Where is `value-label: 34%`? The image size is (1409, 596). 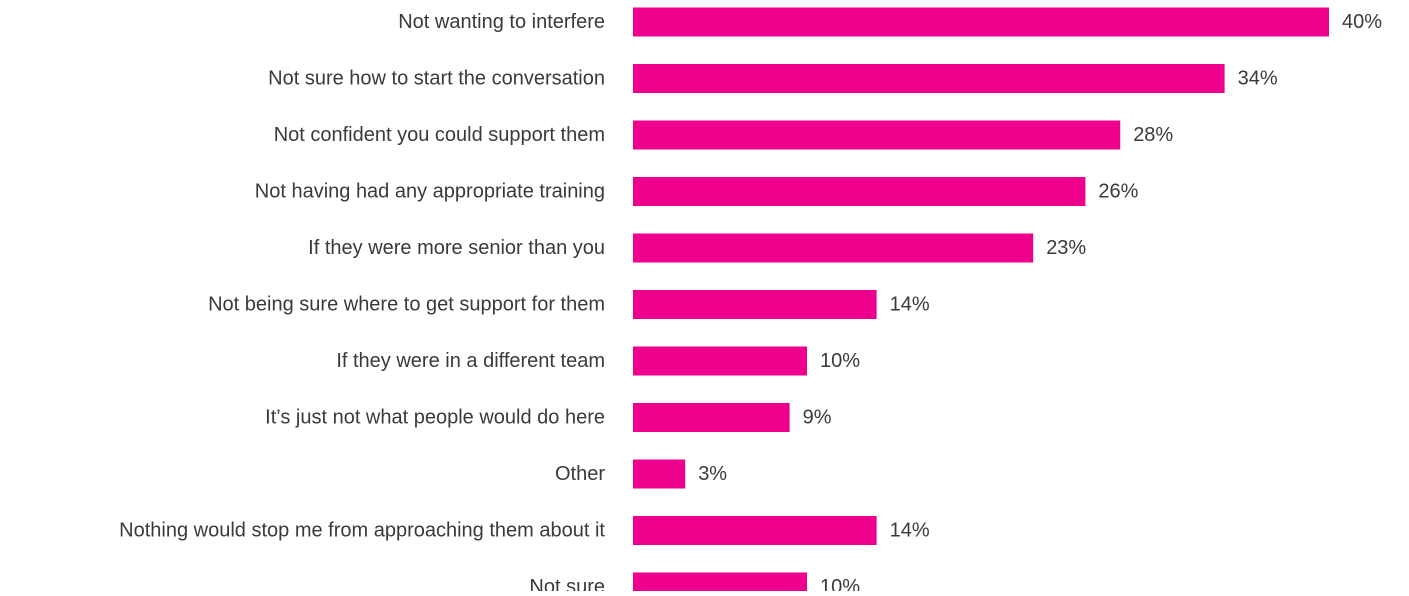 value-label: 34% is located at coordinates (1258, 79).